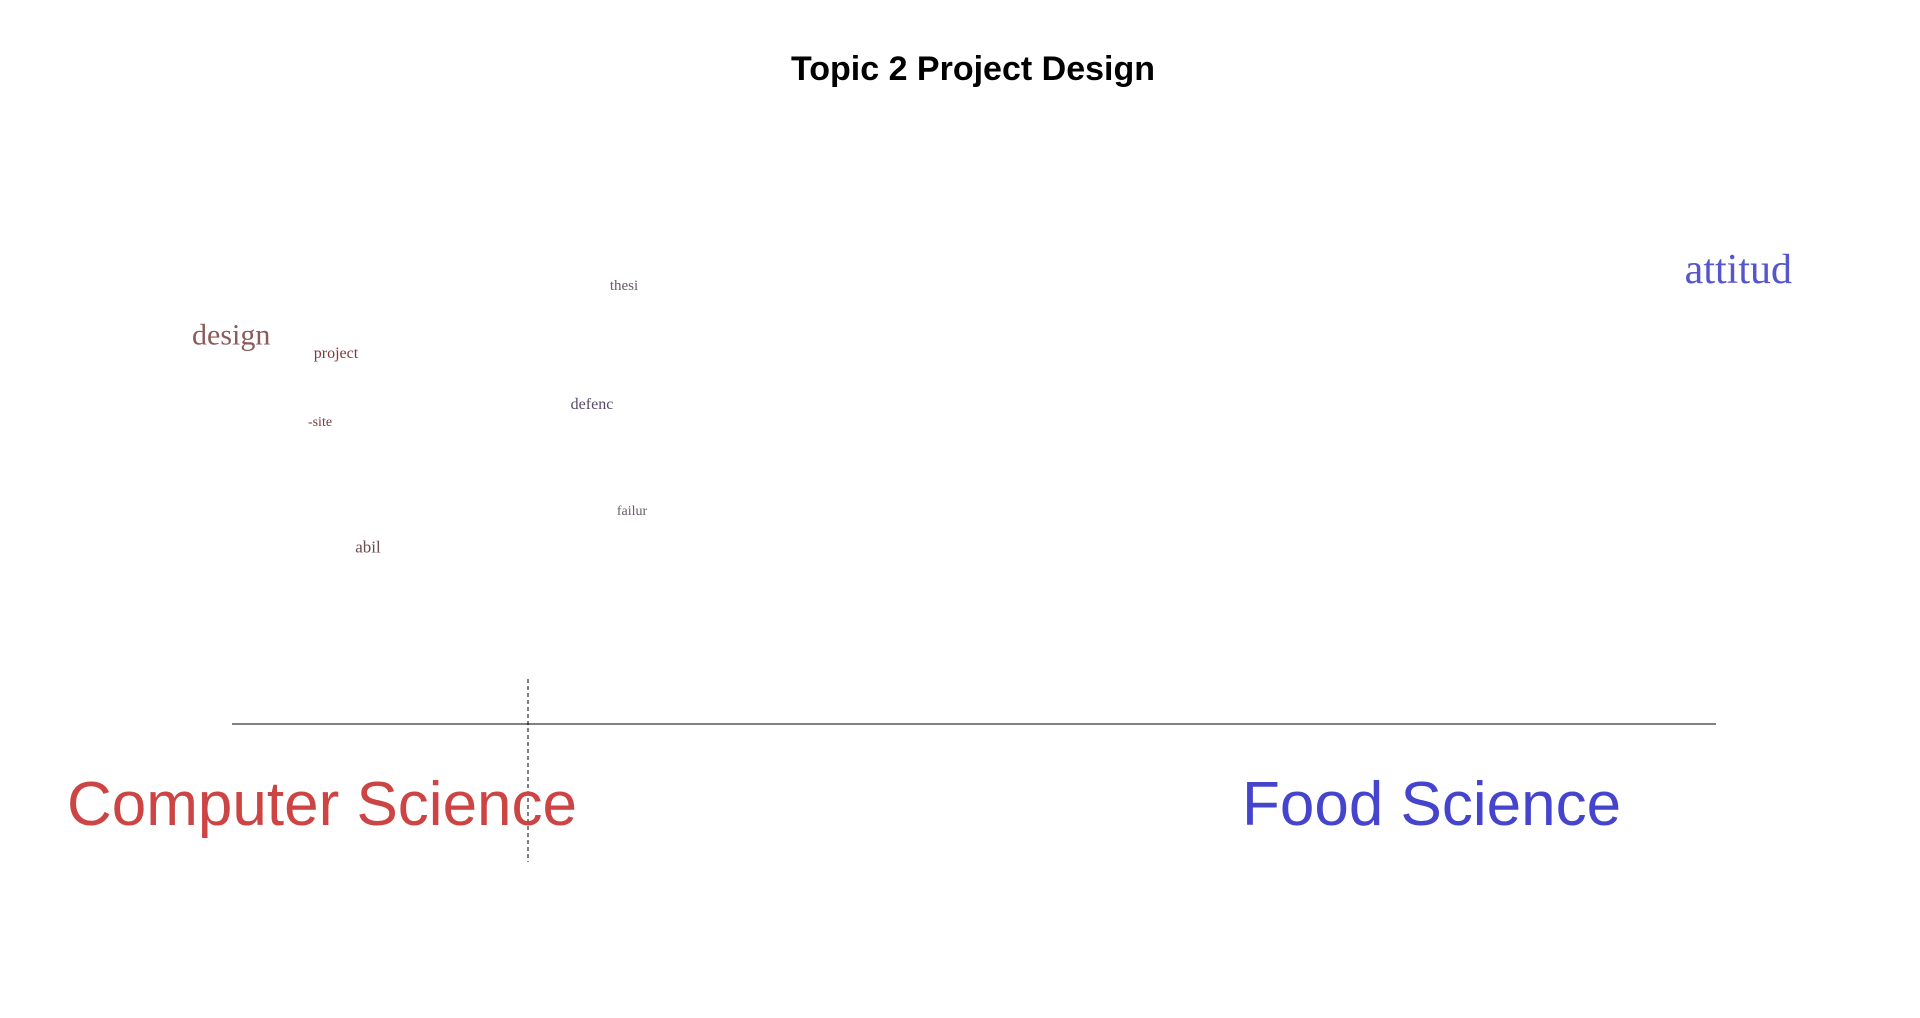 This screenshot has width=1920, height=1018. What do you see at coordinates (973, 69) in the screenshot?
I see `chart-title: Topic 2 Project Design` at bounding box center [973, 69].